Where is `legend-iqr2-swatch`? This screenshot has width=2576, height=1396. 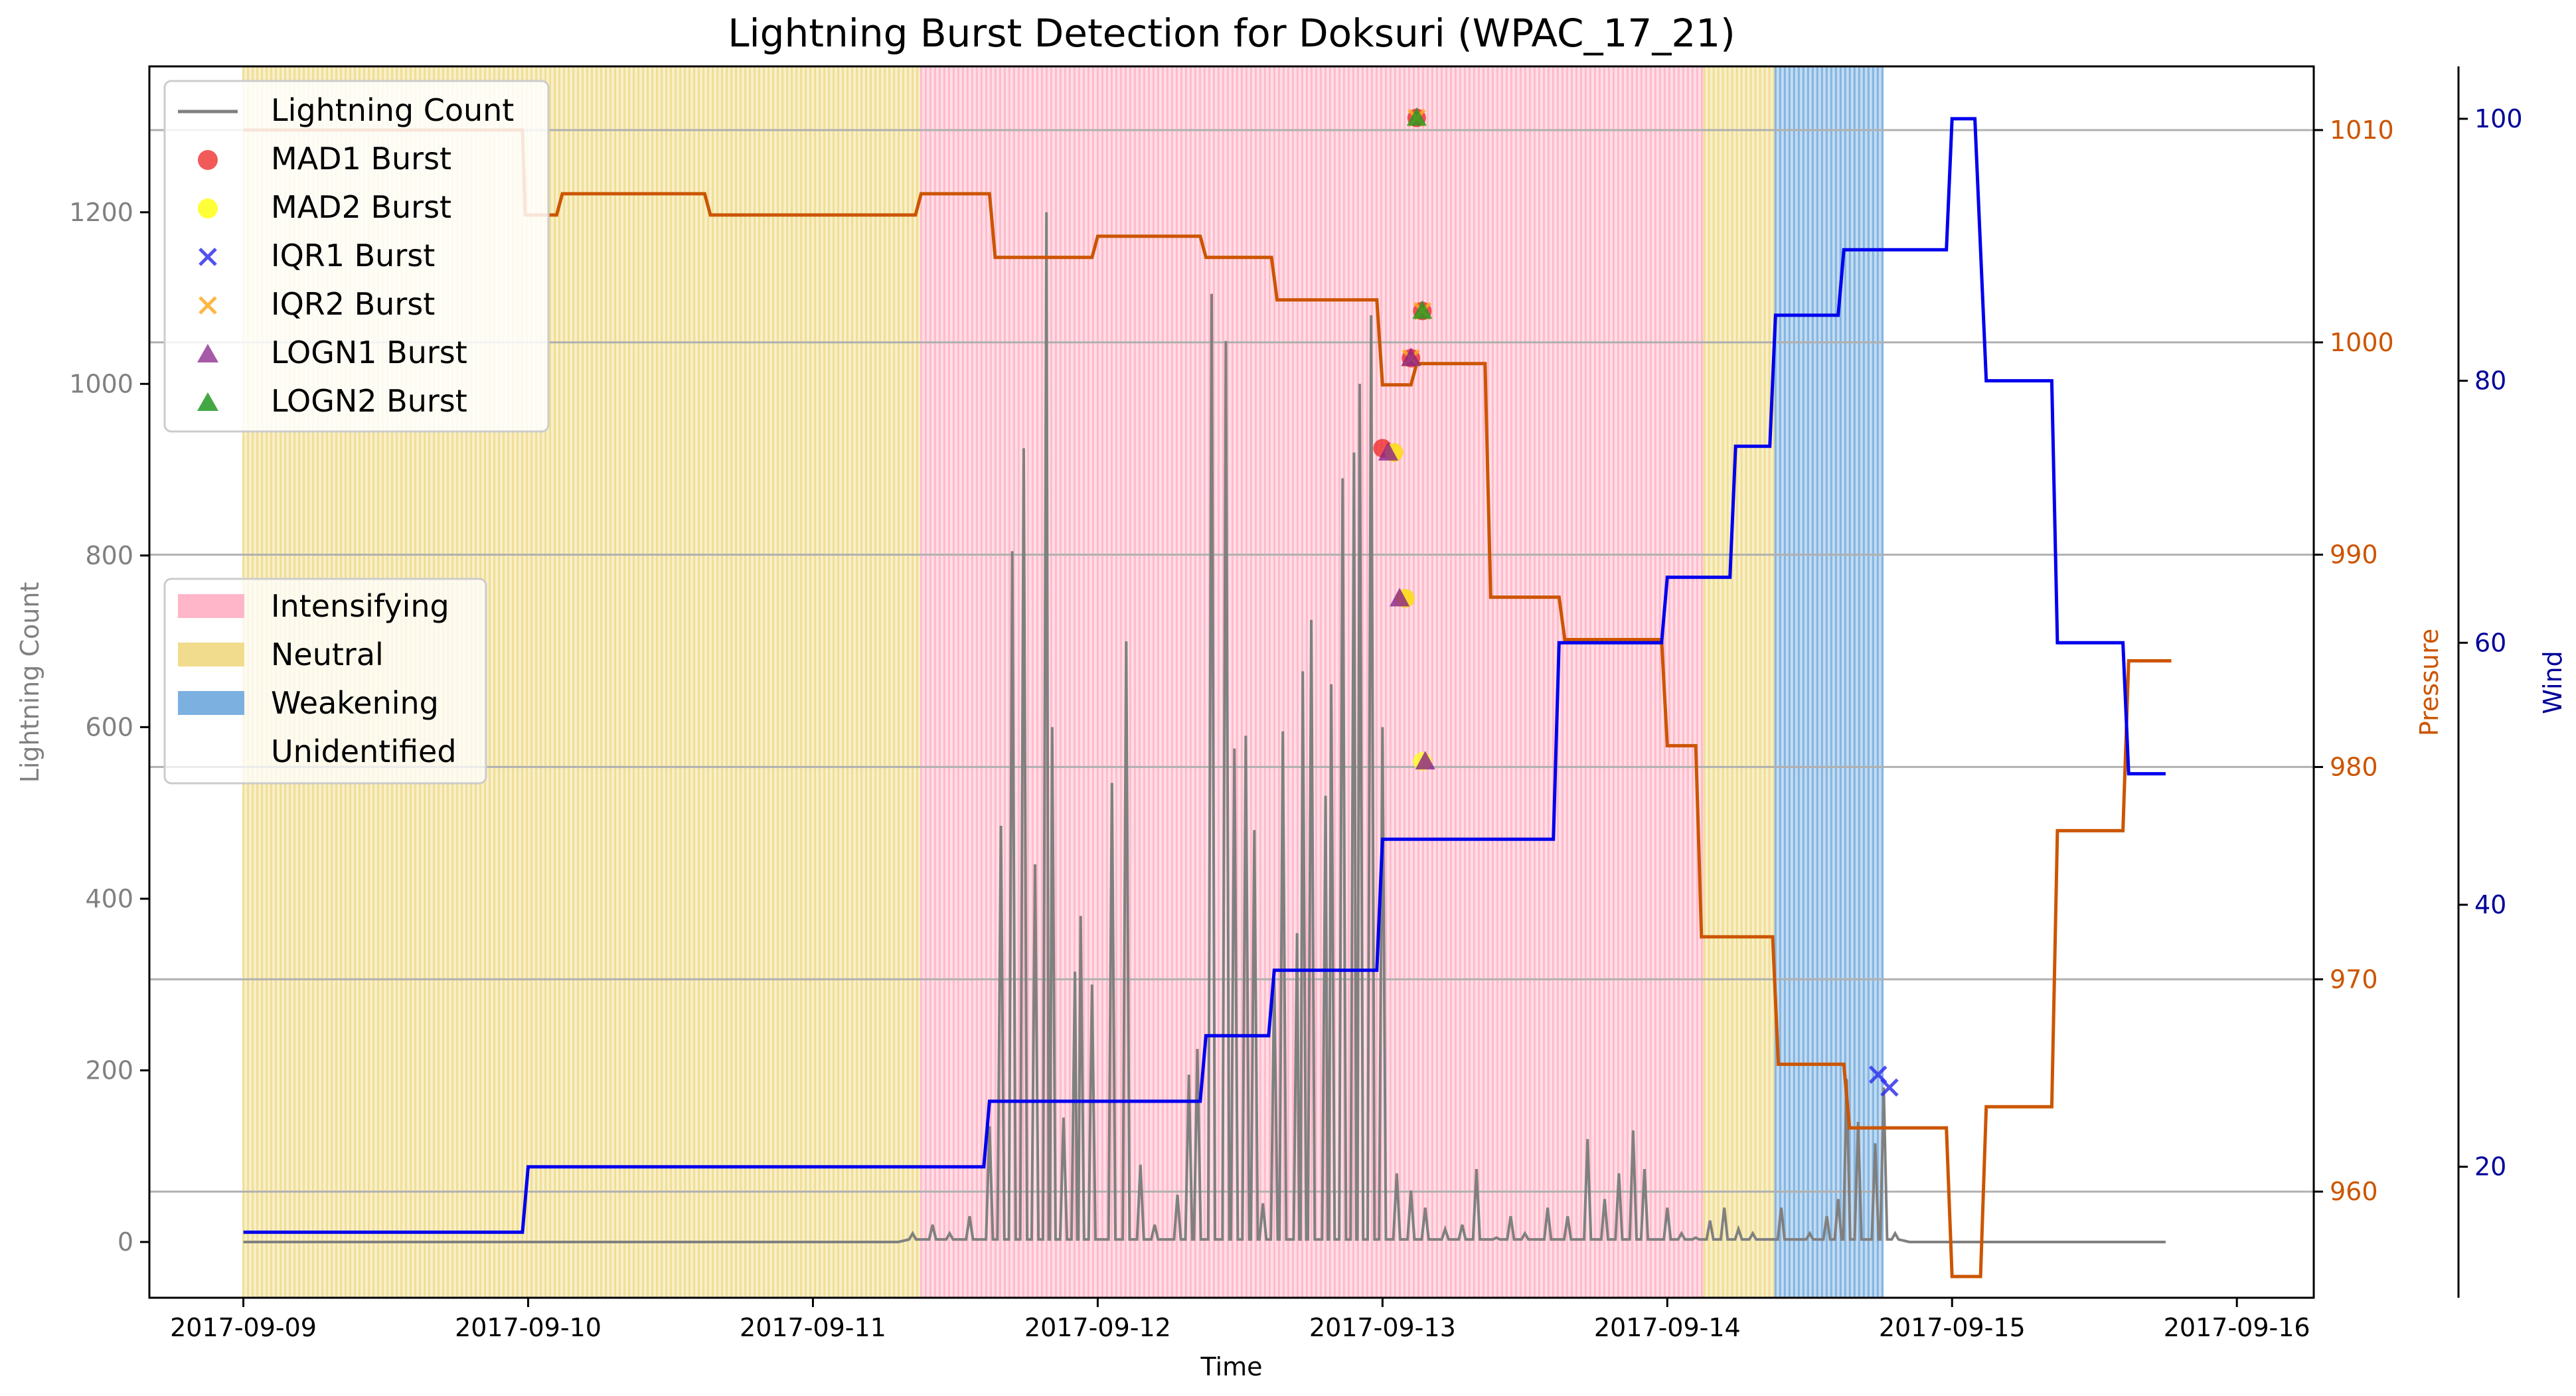
legend-iqr2-swatch is located at coordinates (208, 305).